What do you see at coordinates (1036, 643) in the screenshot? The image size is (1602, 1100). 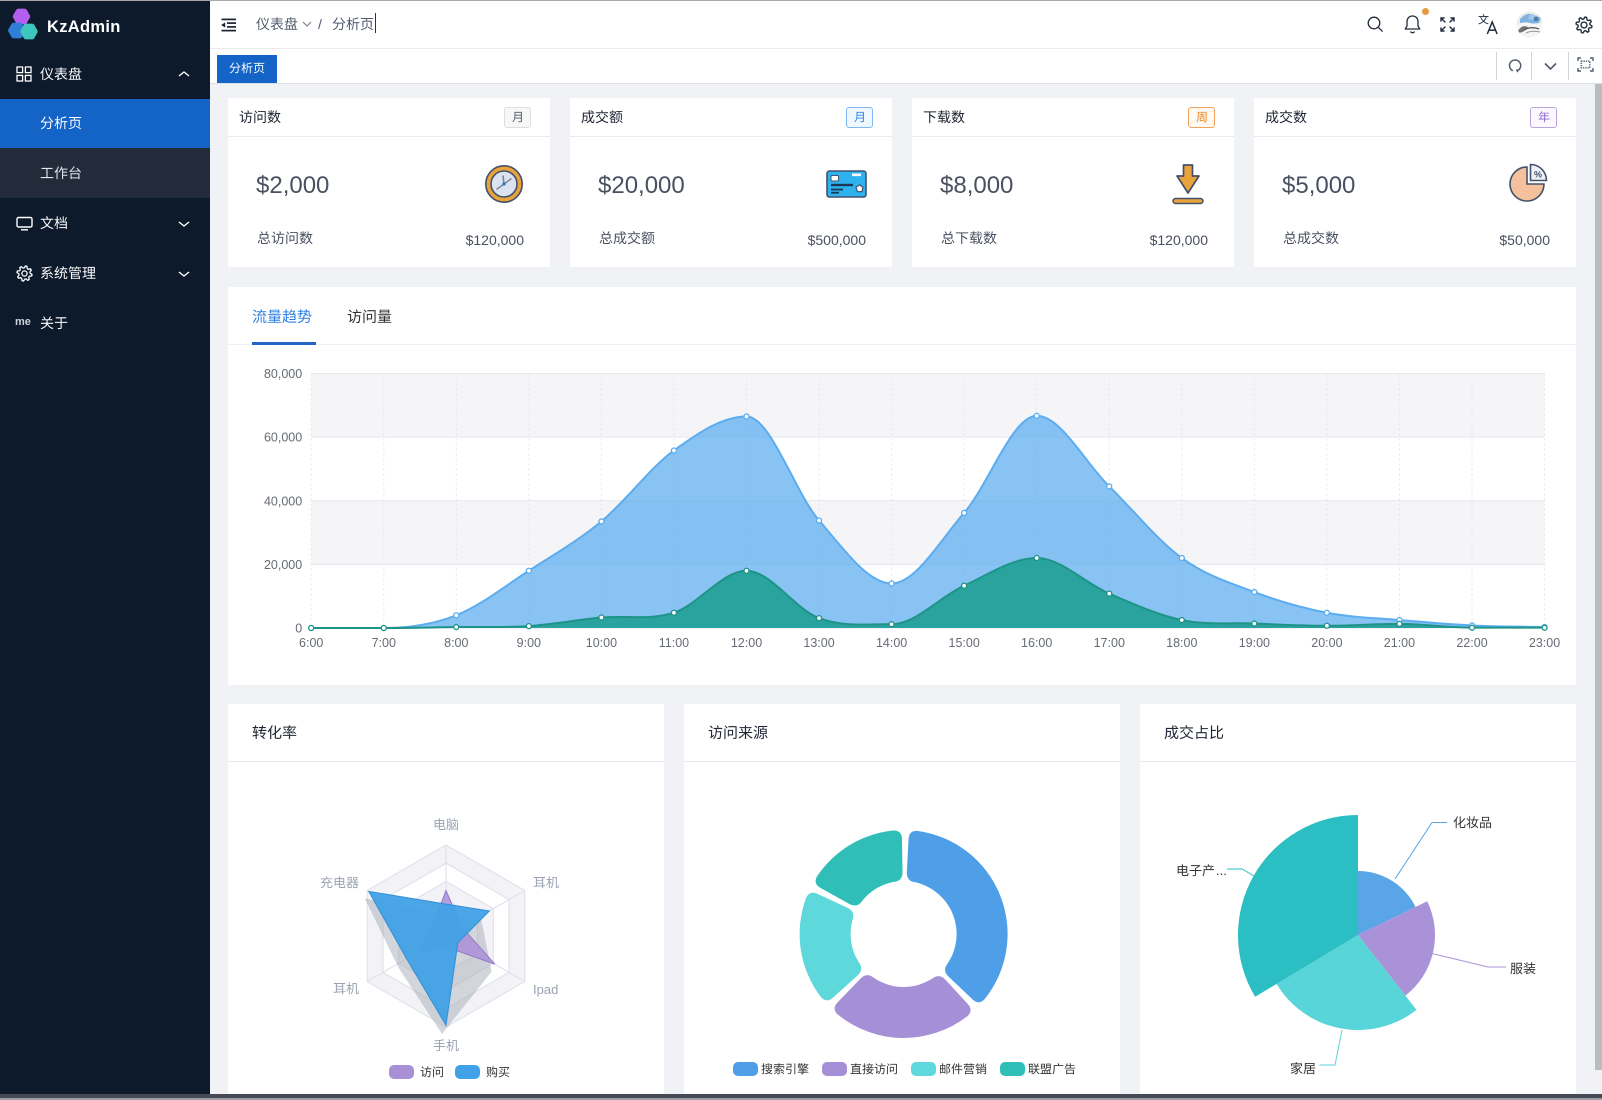 I see `svg-text: 16:00` at bounding box center [1036, 643].